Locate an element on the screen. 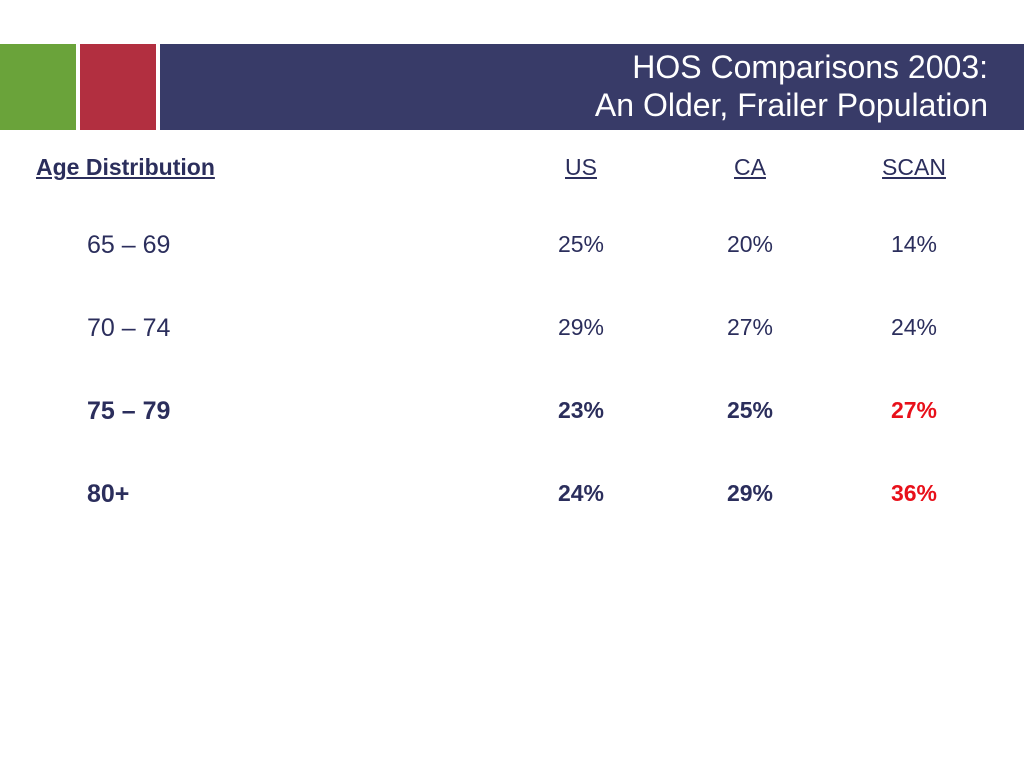 This screenshot has height=768, width=1024. row-label-80-plus: 80+ is located at coordinates (108, 494).